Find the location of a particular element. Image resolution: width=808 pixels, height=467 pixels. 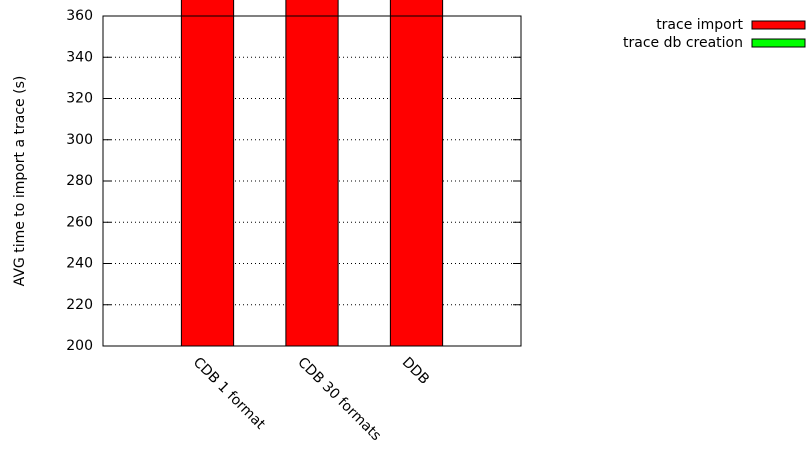

y-tick-label: 300 is located at coordinates (79, 140).